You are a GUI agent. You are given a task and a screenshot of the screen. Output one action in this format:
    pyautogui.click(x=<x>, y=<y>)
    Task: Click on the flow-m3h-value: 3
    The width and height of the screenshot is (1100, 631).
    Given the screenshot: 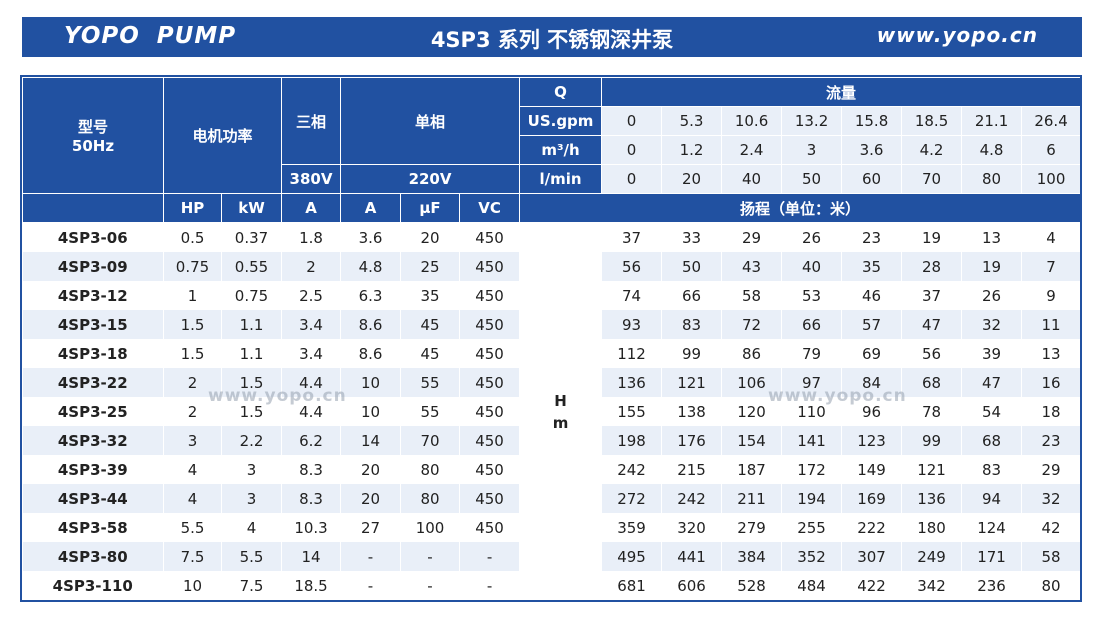 What is the action you would take?
    pyautogui.click(x=812, y=150)
    